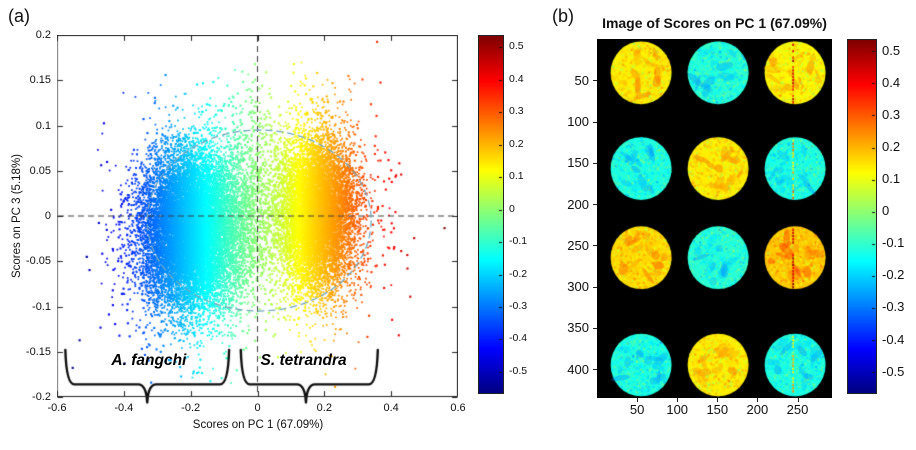  I want to click on panel-a-y-tick-label: -0.05, so click(38, 261).